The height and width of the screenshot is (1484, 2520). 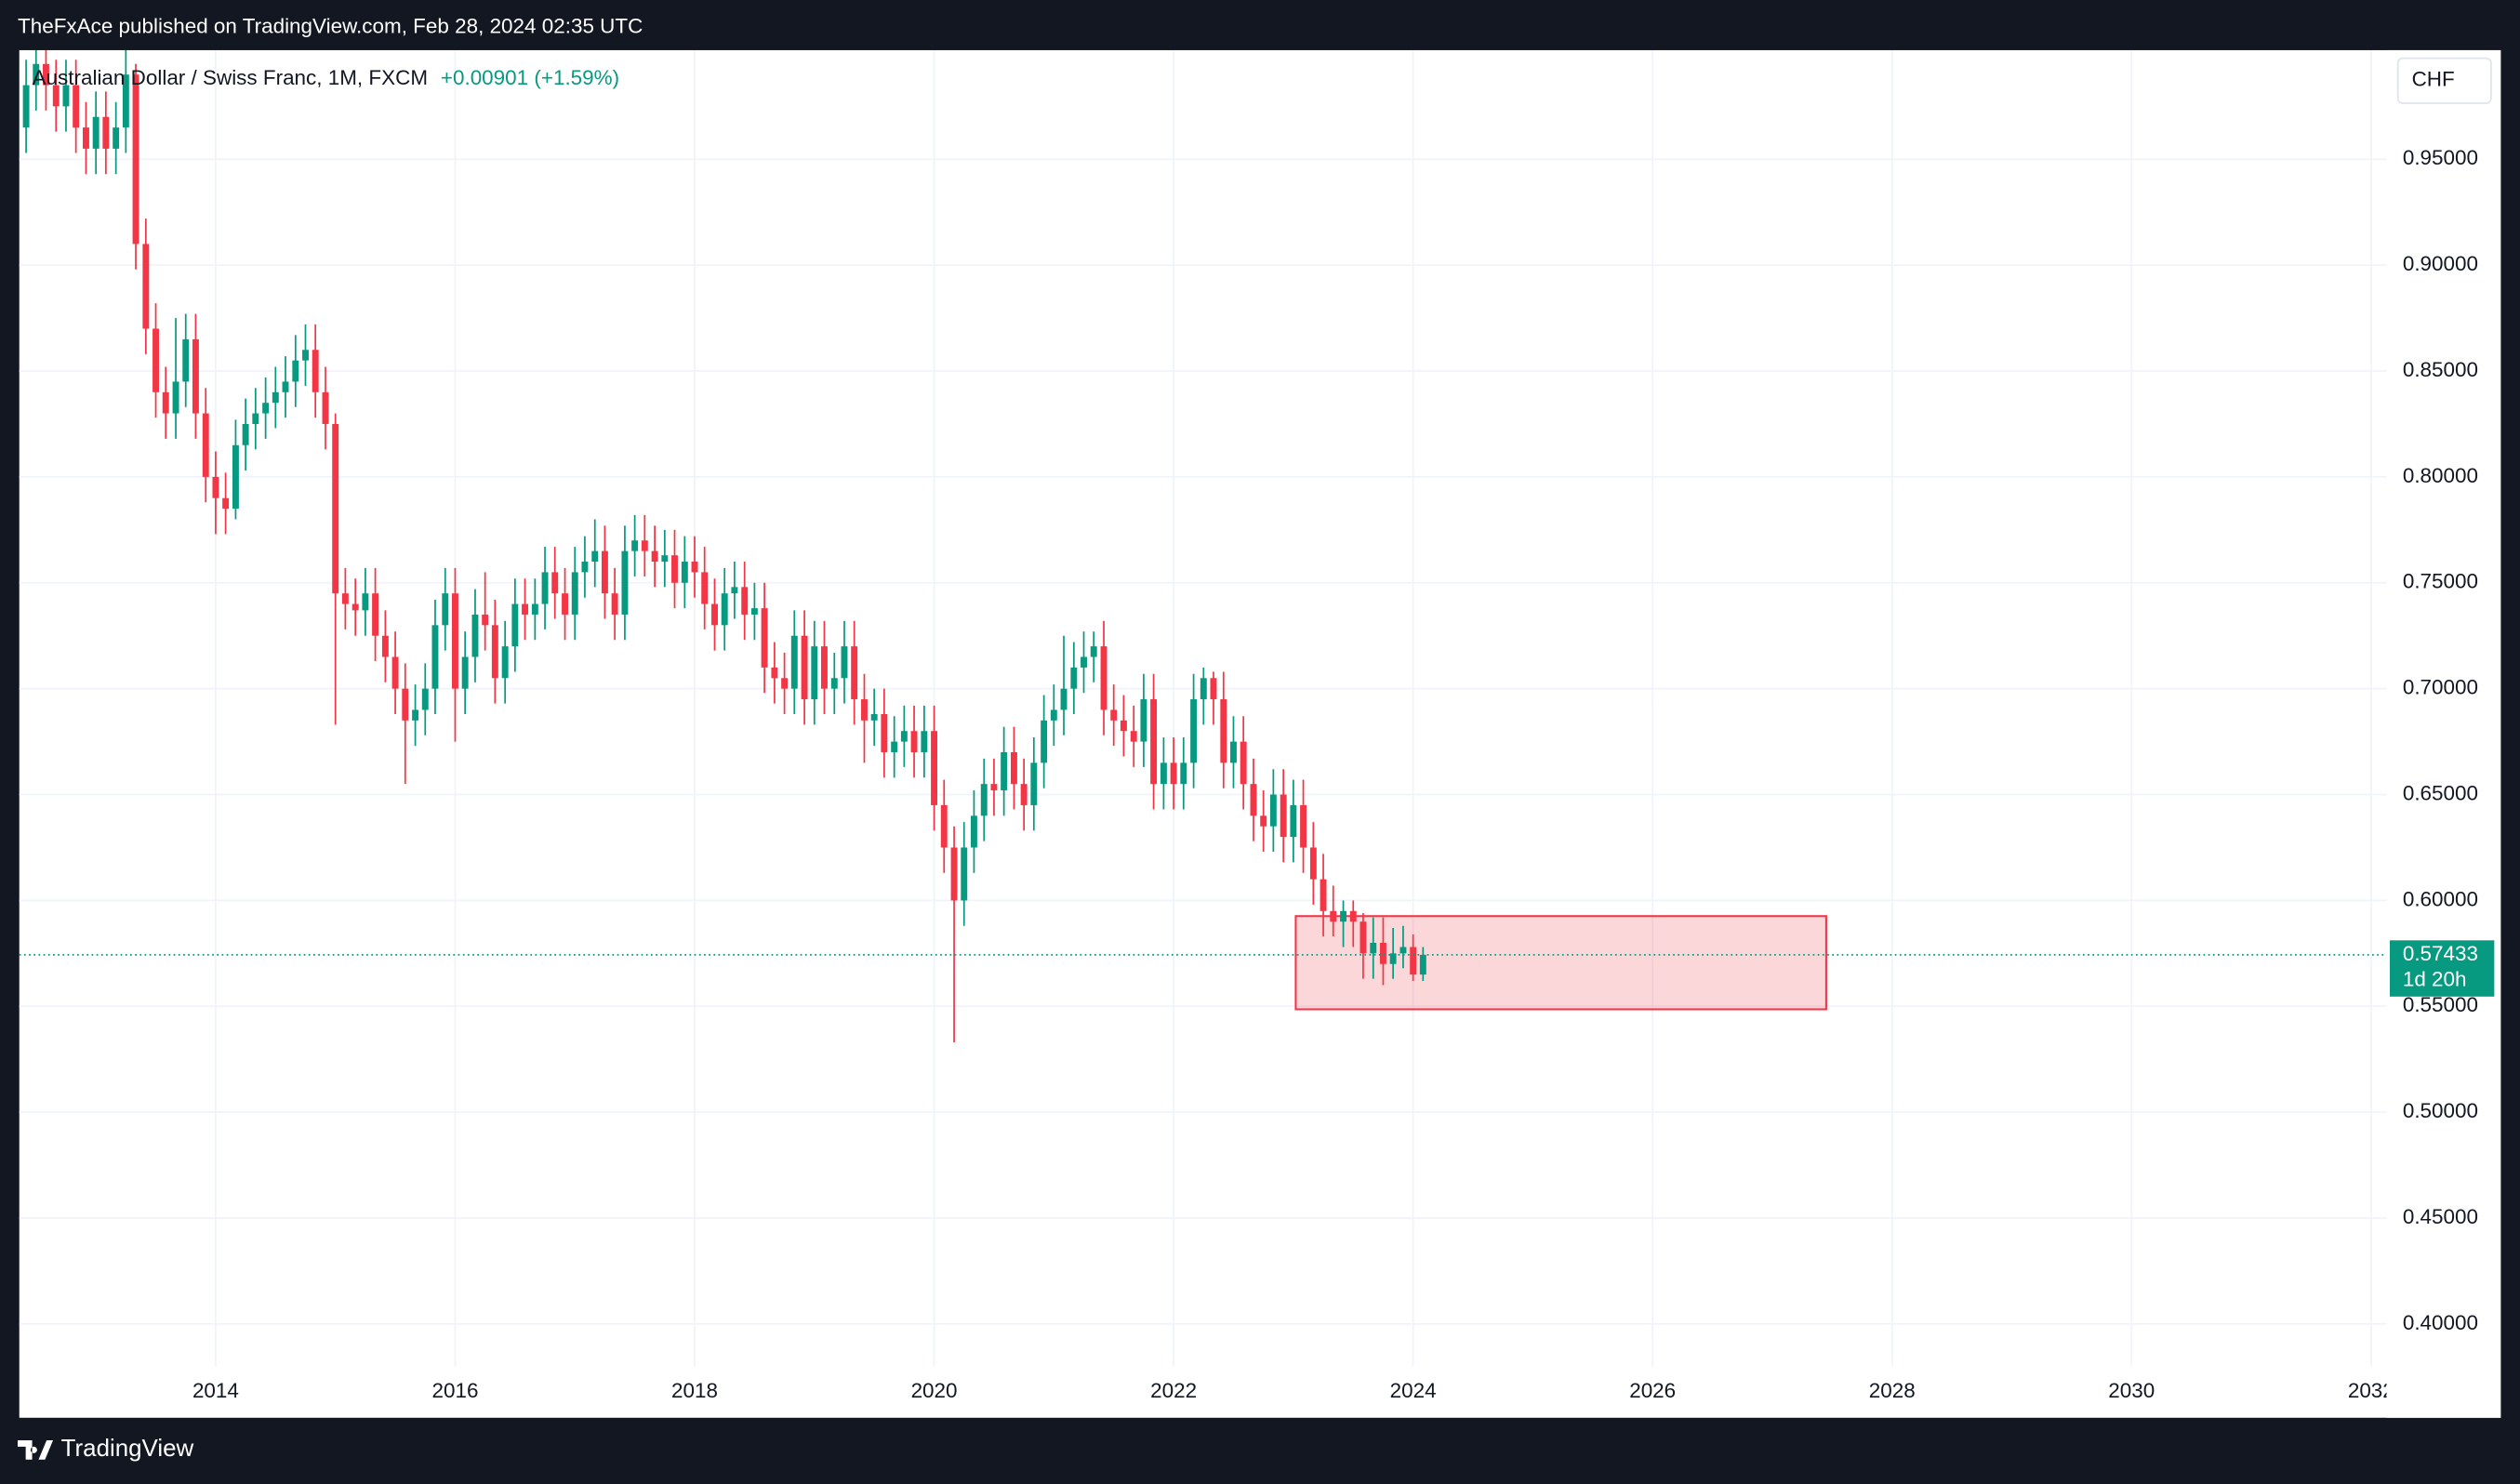 What do you see at coordinates (2440, 953) in the screenshot?
I see `last-price-label: 0.57433` at bounding box center [2440, 953].